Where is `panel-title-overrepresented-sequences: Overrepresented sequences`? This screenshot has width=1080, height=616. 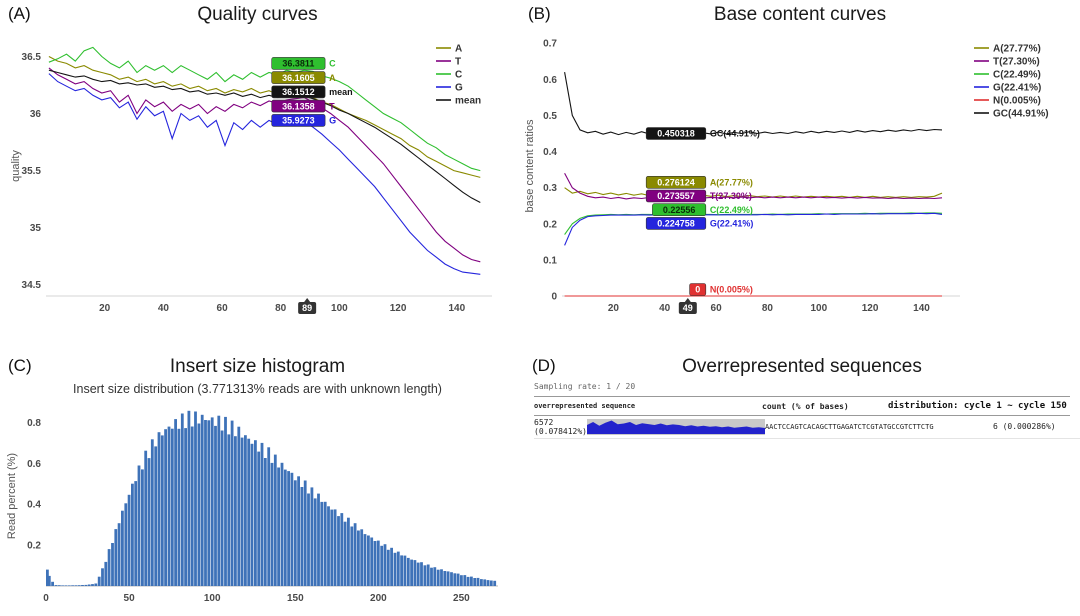
panel-title-overrepresented-sequences: Overrepresented sequences is located at coordinates (802, 366).